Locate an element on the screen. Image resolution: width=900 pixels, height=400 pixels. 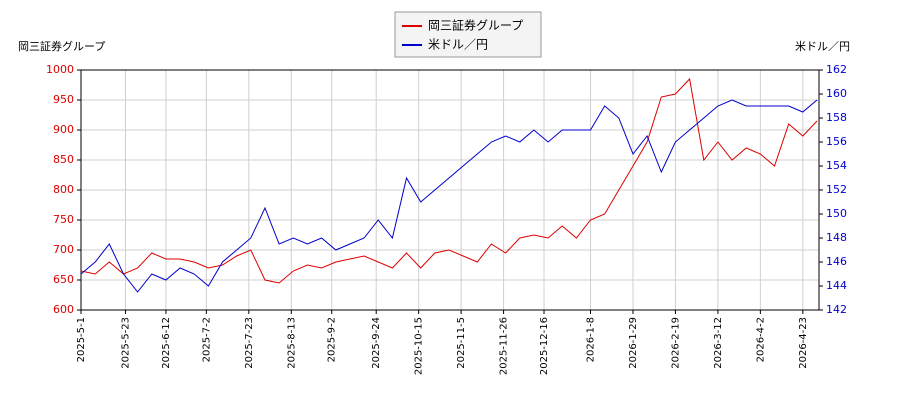
y-tick-label: 800 is located at coordinates (63, 189).